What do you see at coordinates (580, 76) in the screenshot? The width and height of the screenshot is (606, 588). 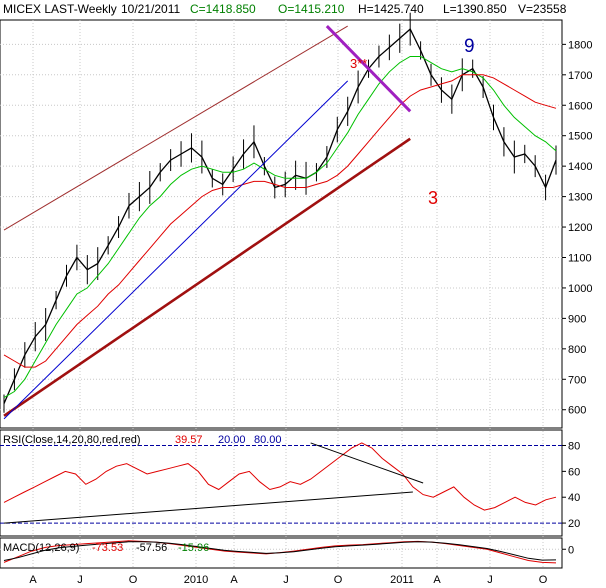 I see `y-tick-label: 1700` at bounding box center [580, 76].